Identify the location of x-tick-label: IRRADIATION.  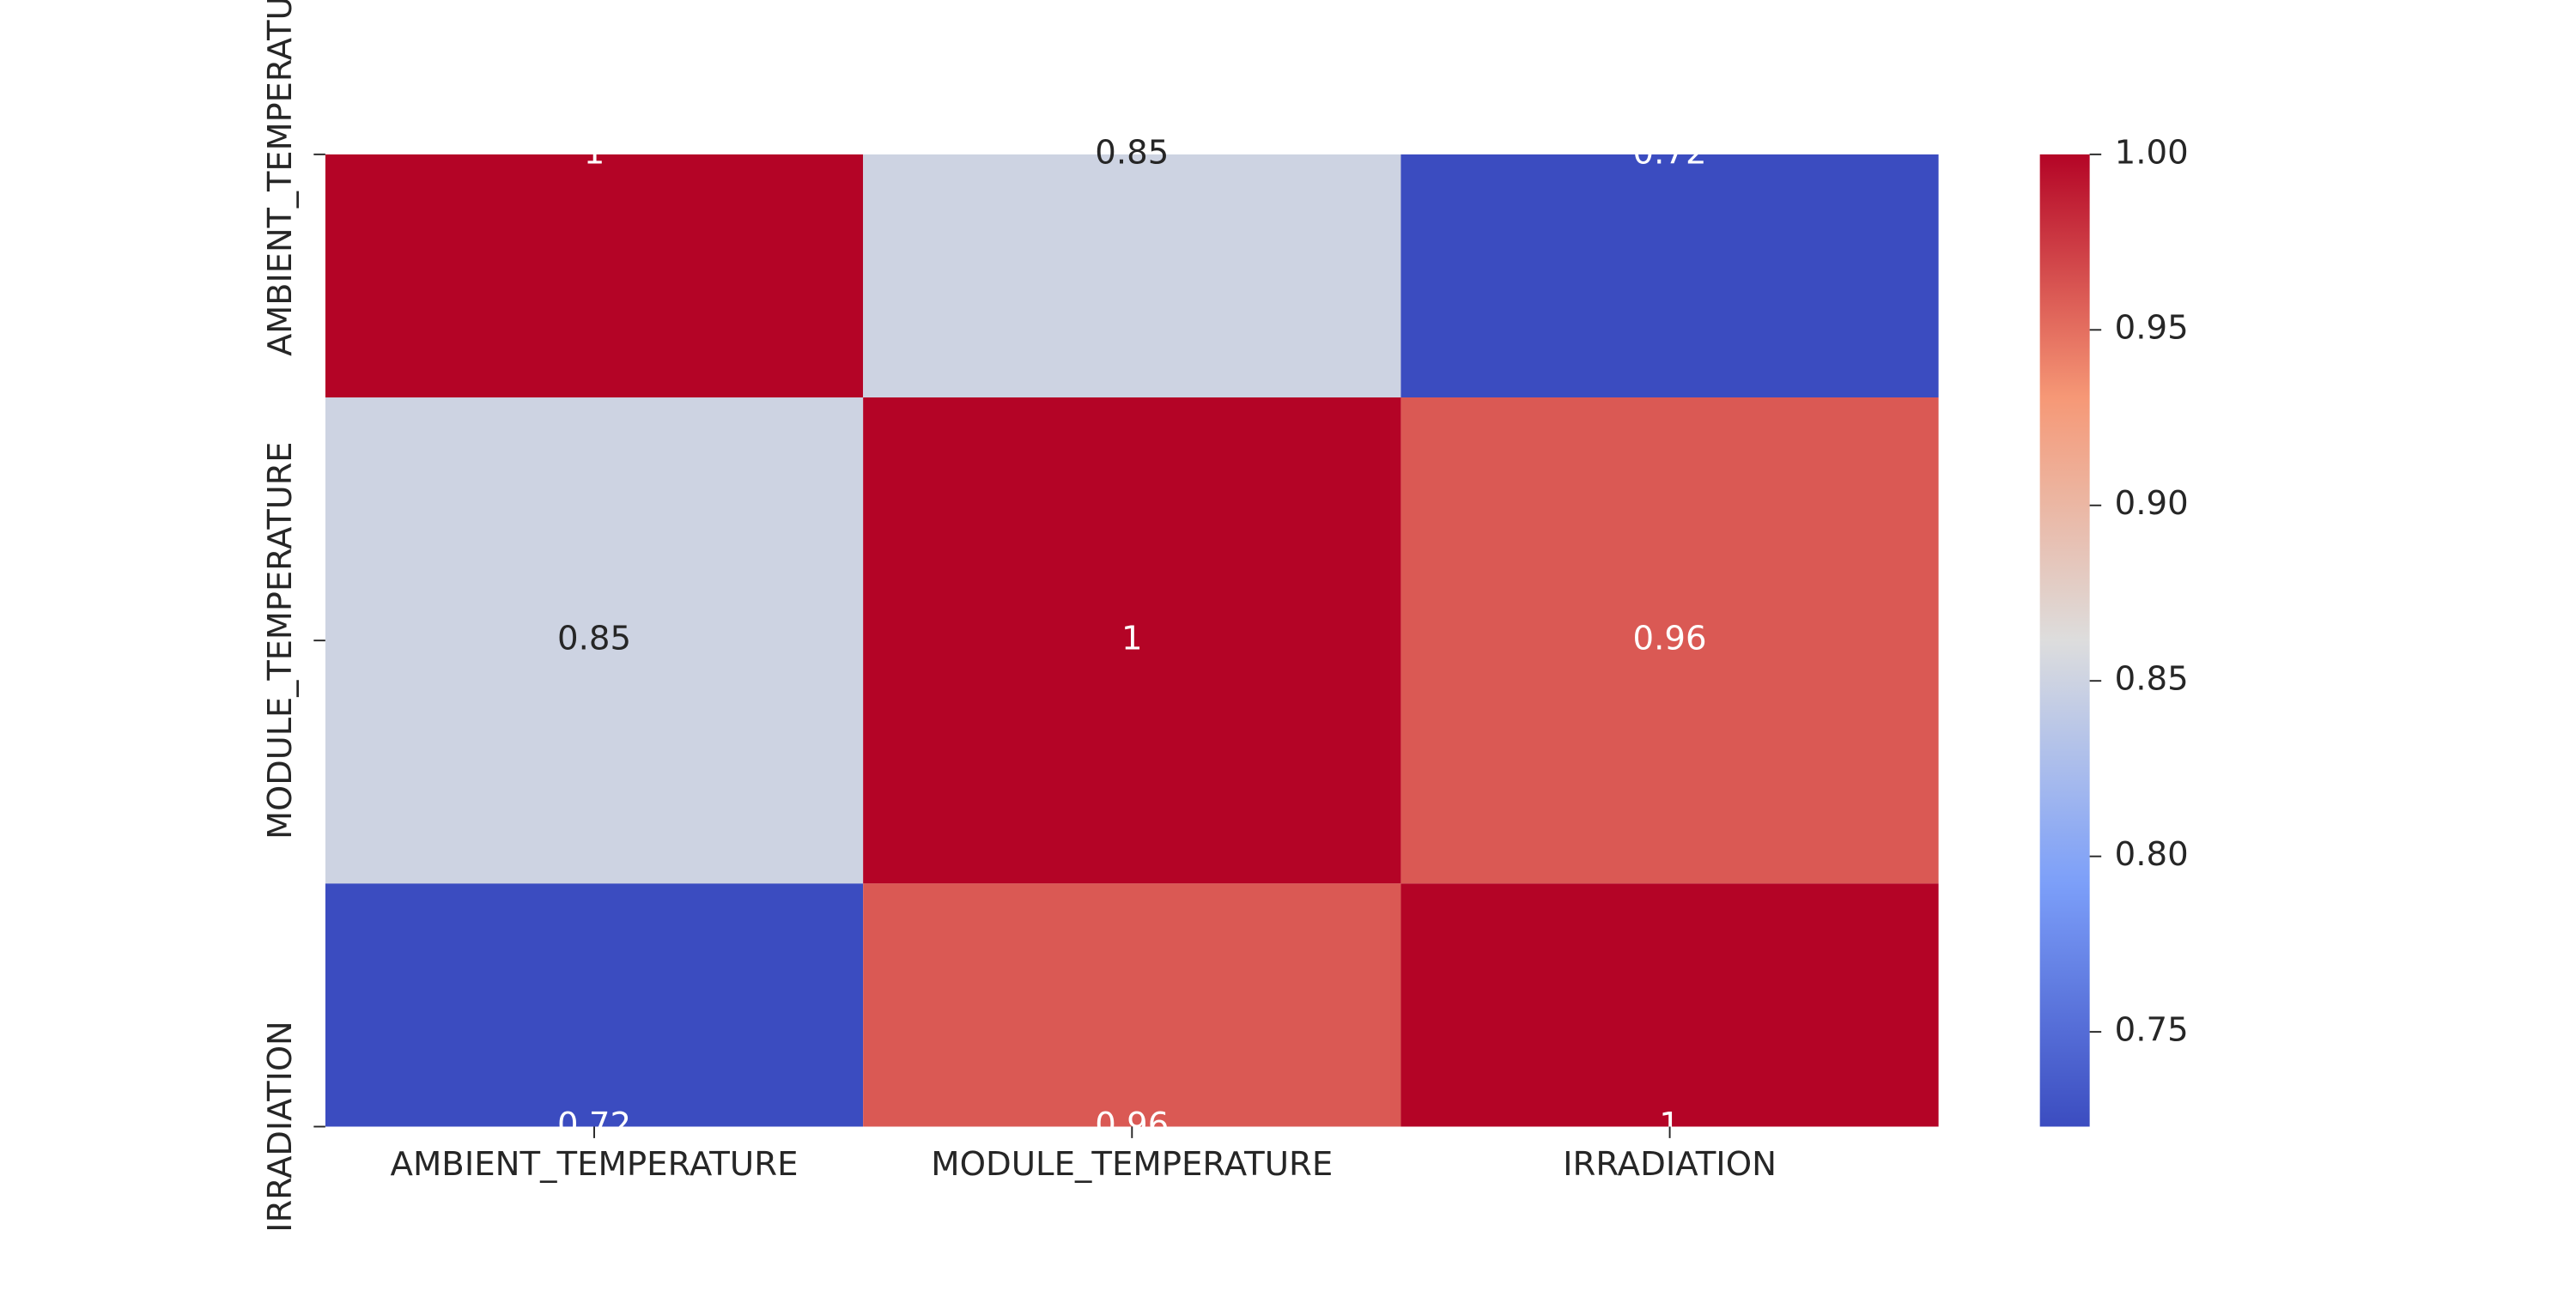
(1670, 1164).